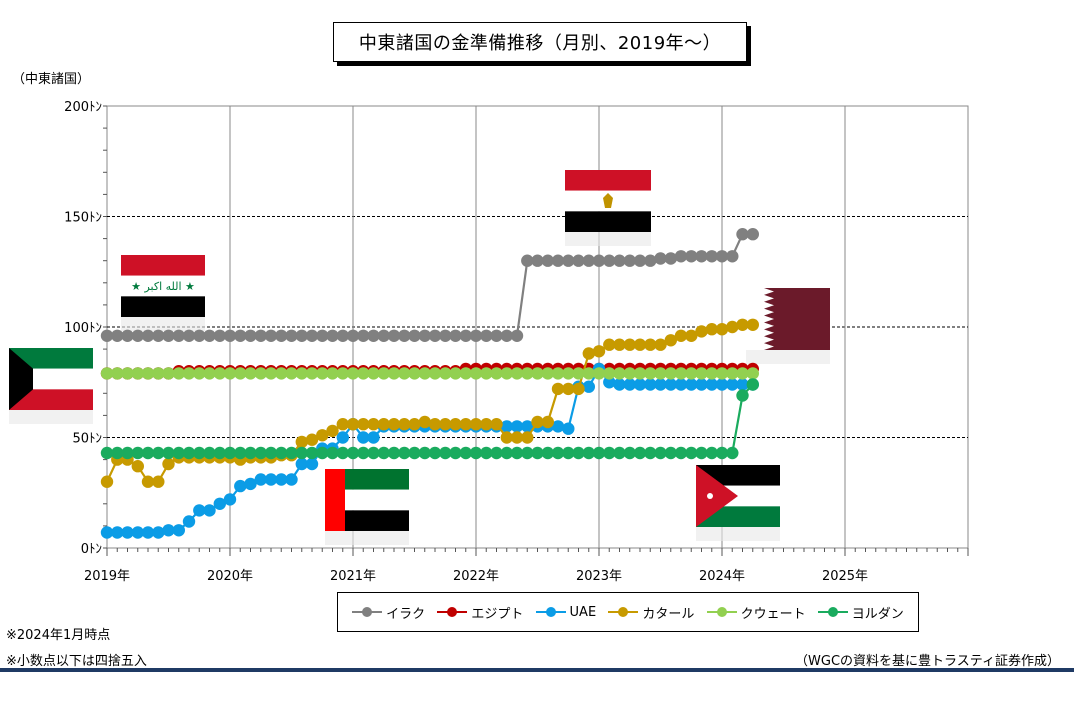 Image resolution: width=1074 pixels, height=707 pixels. What do you see at coordinates (738, 503) in the screenshot?
I see `jordan-flag` at bounding box center [738, 503].